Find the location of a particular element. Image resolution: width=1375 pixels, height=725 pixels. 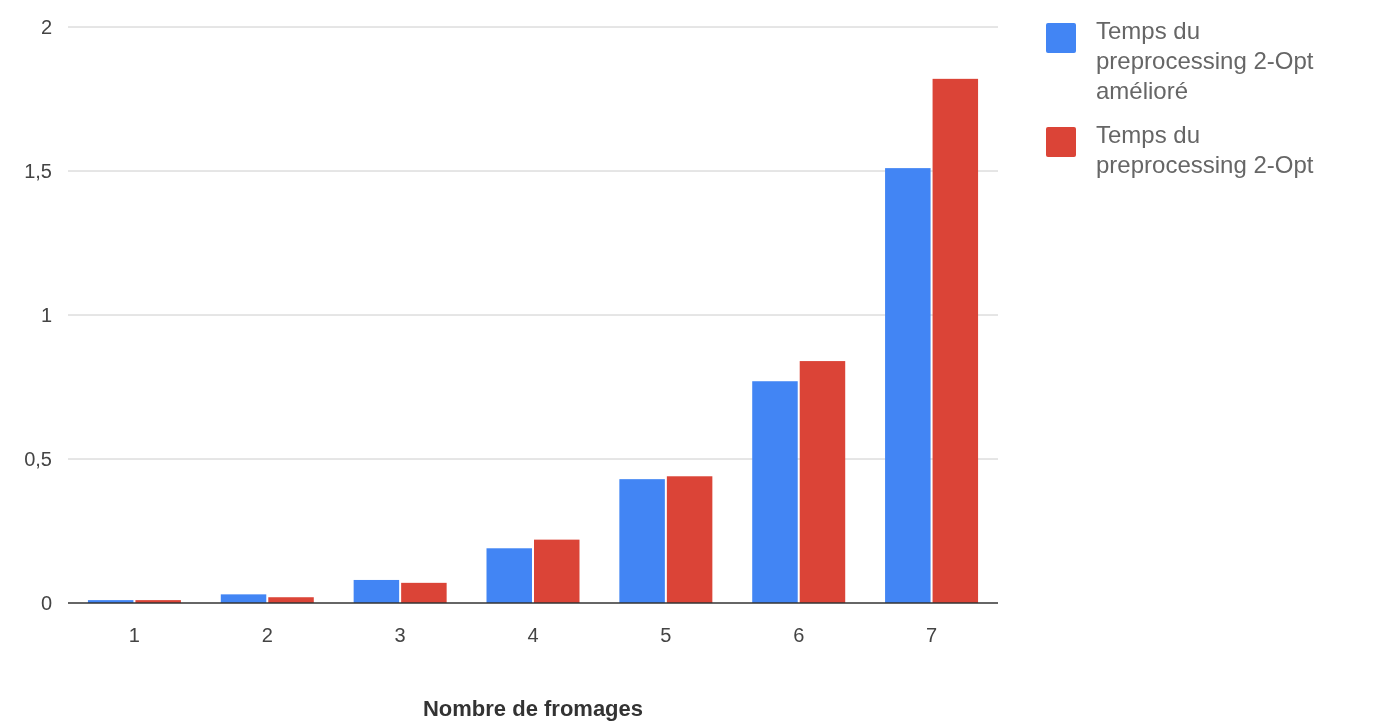

x-tick-label: 2 is located at coordinates (267, 635).